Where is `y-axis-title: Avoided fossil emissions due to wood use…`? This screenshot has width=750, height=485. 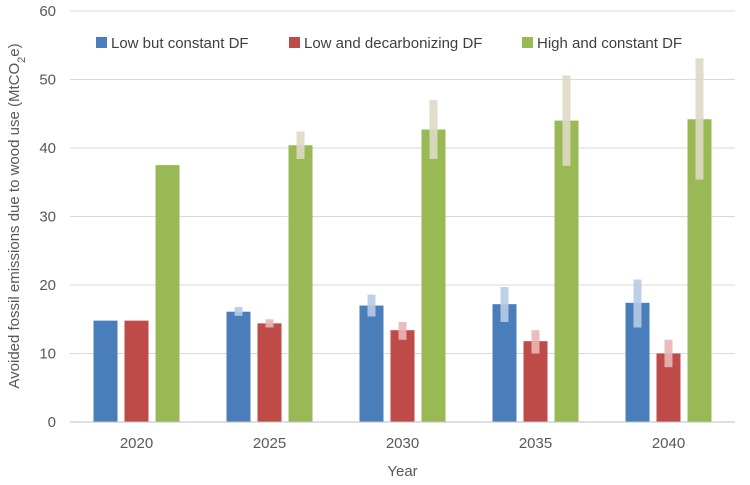 y-axis-title: Avoided fossil emissions due to wood use… is located at coordinates (17, 215).